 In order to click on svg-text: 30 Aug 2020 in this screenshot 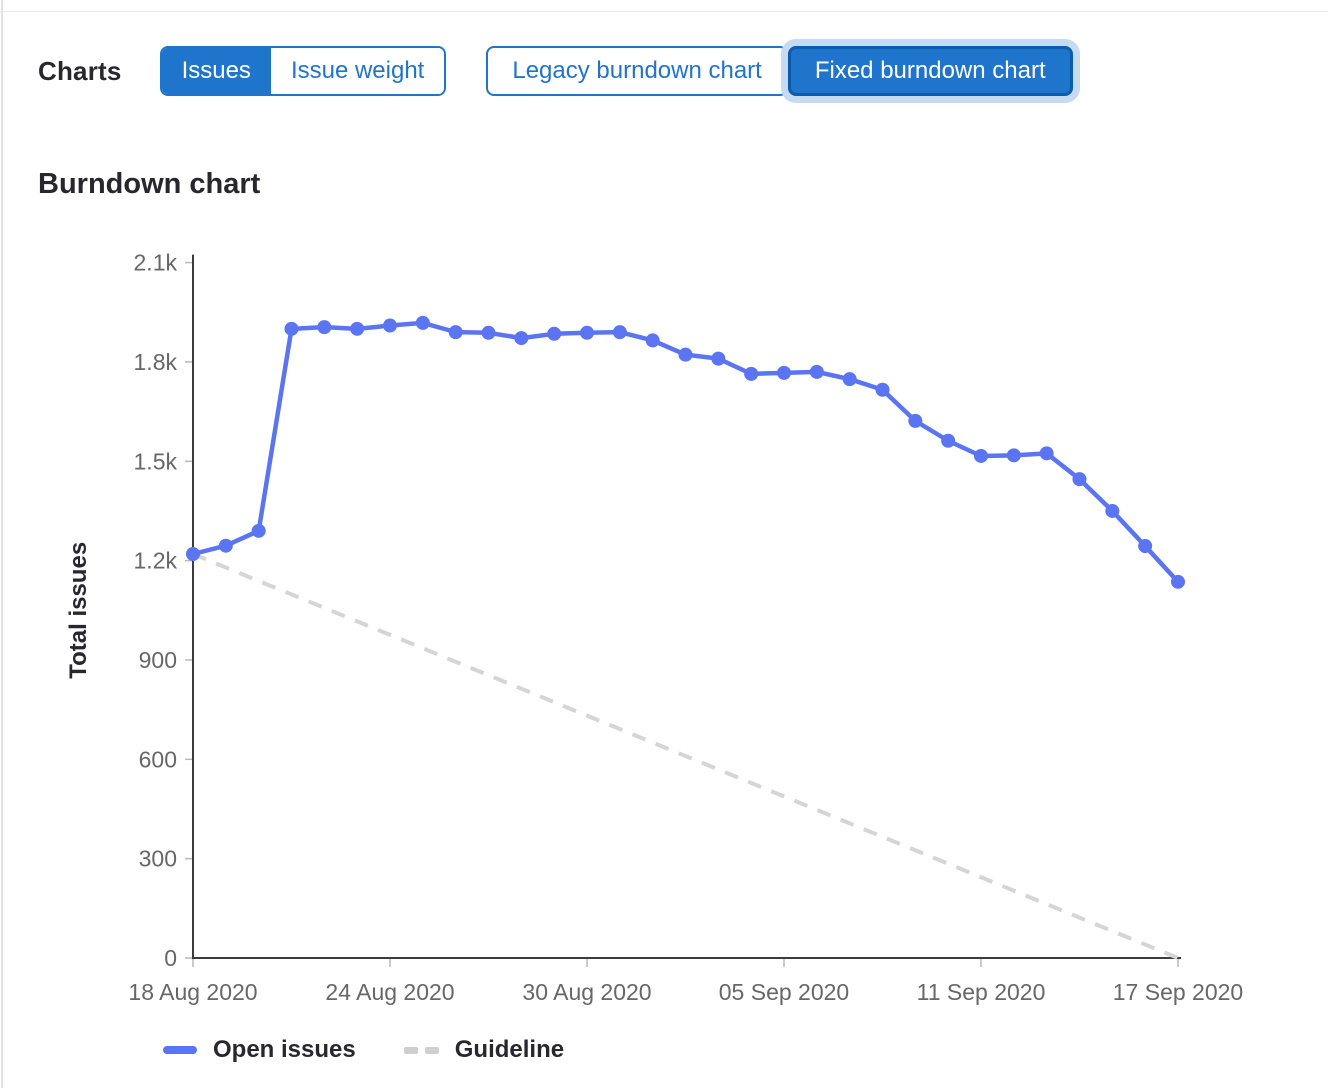, I will do `click(586, 992)`.